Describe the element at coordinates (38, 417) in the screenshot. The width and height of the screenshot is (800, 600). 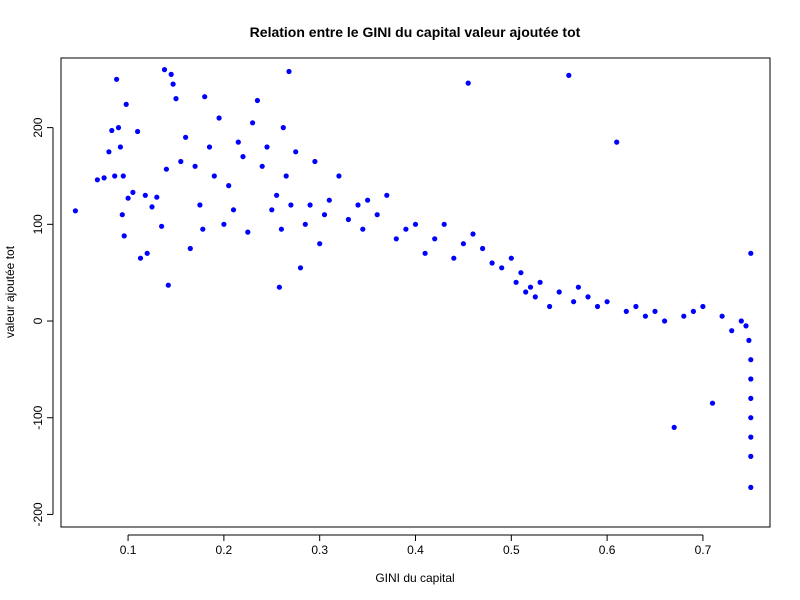
I see `y-tick-label: -100` at that location.